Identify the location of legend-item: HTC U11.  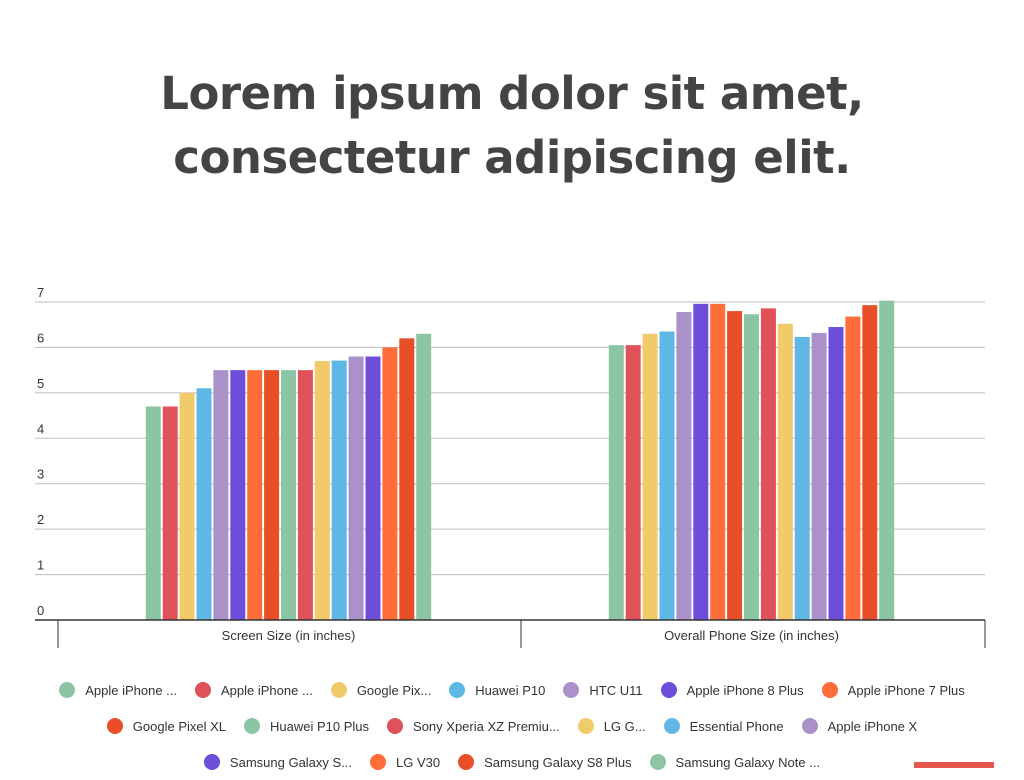
(603, 690).